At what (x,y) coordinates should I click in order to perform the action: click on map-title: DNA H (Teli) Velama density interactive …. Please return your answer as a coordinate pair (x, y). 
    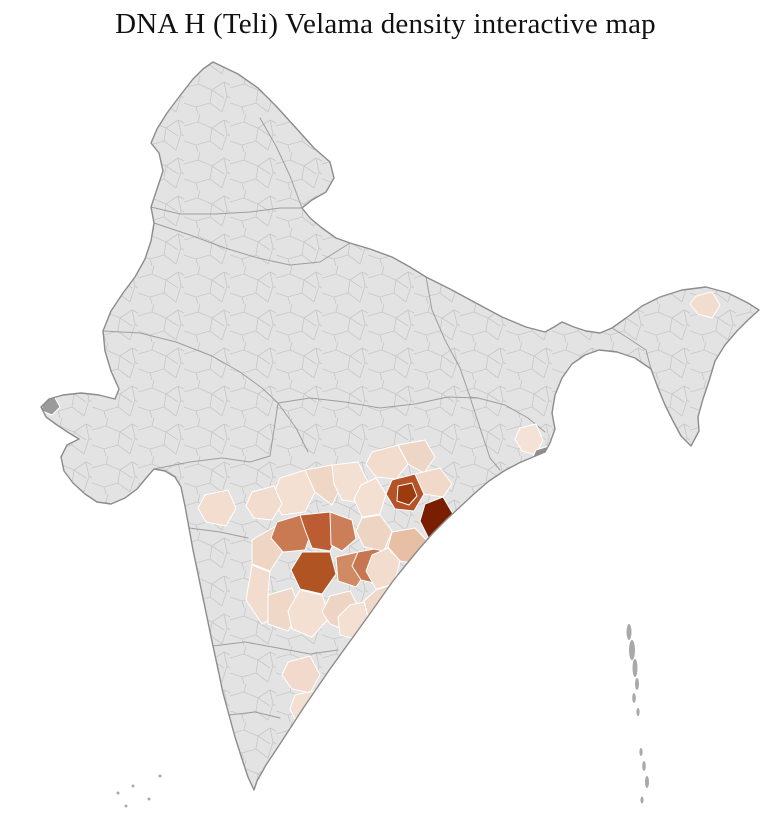
    Looking at the image, I should click on (385, 24).